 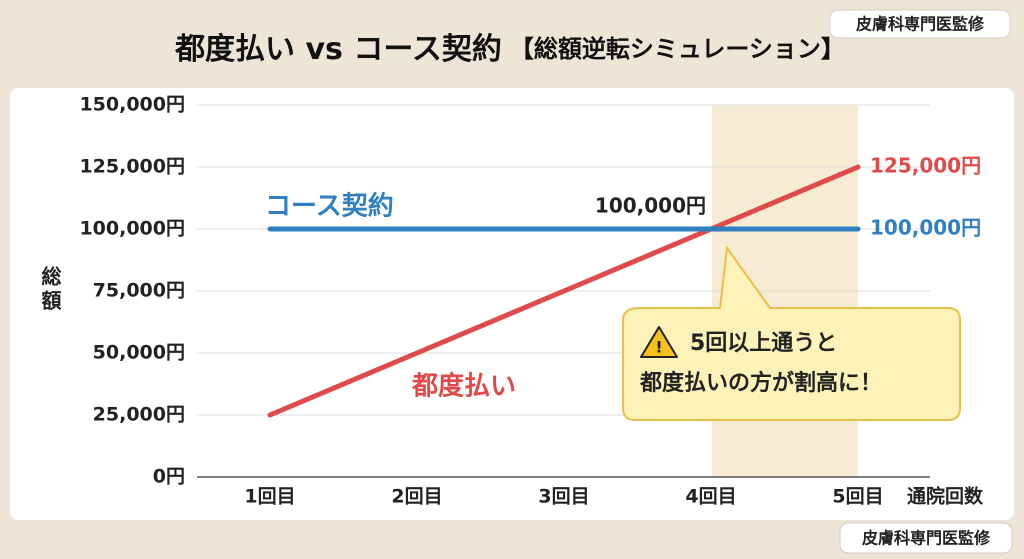 What do you see at coordinates (945, 496) in the screenshot?
I see `x-axis-label: 通院回数` at bounding box center [945, 496].